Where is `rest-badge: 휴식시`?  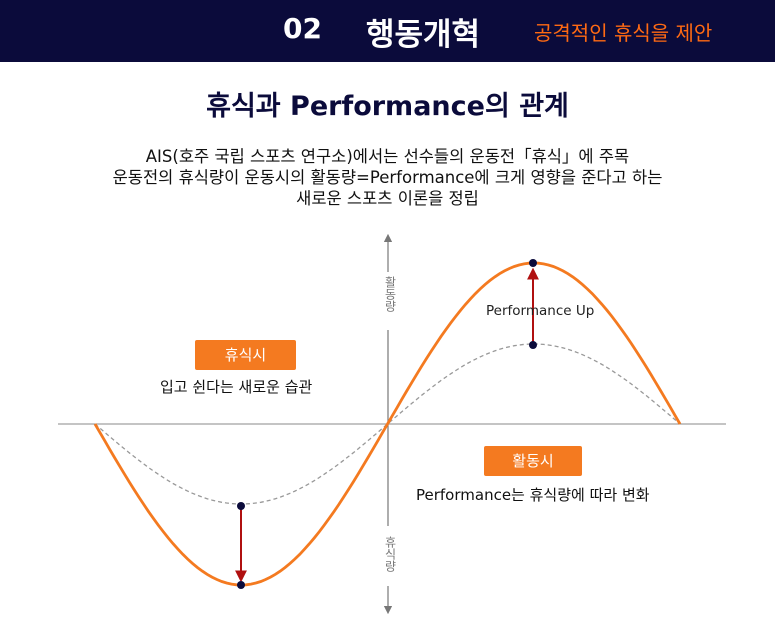
rest-badge: 휴식시 is located at coordinates (245, 355).